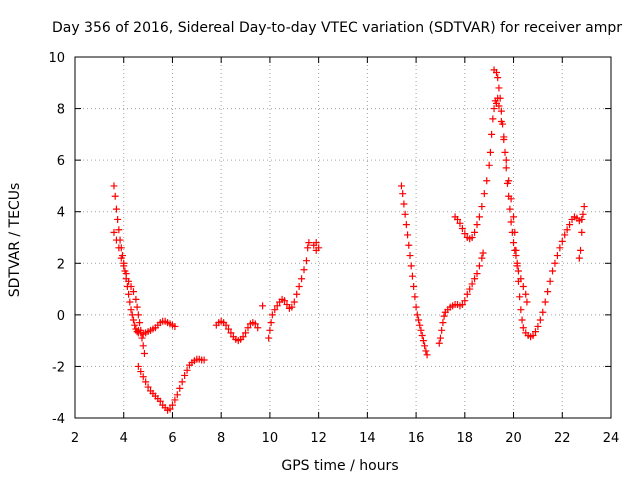 The height and width of the screenshot is (480, 640). Describe the element at coordinates (61, 110) in the screenshot. I see `y-tick-label: 8` at that location.